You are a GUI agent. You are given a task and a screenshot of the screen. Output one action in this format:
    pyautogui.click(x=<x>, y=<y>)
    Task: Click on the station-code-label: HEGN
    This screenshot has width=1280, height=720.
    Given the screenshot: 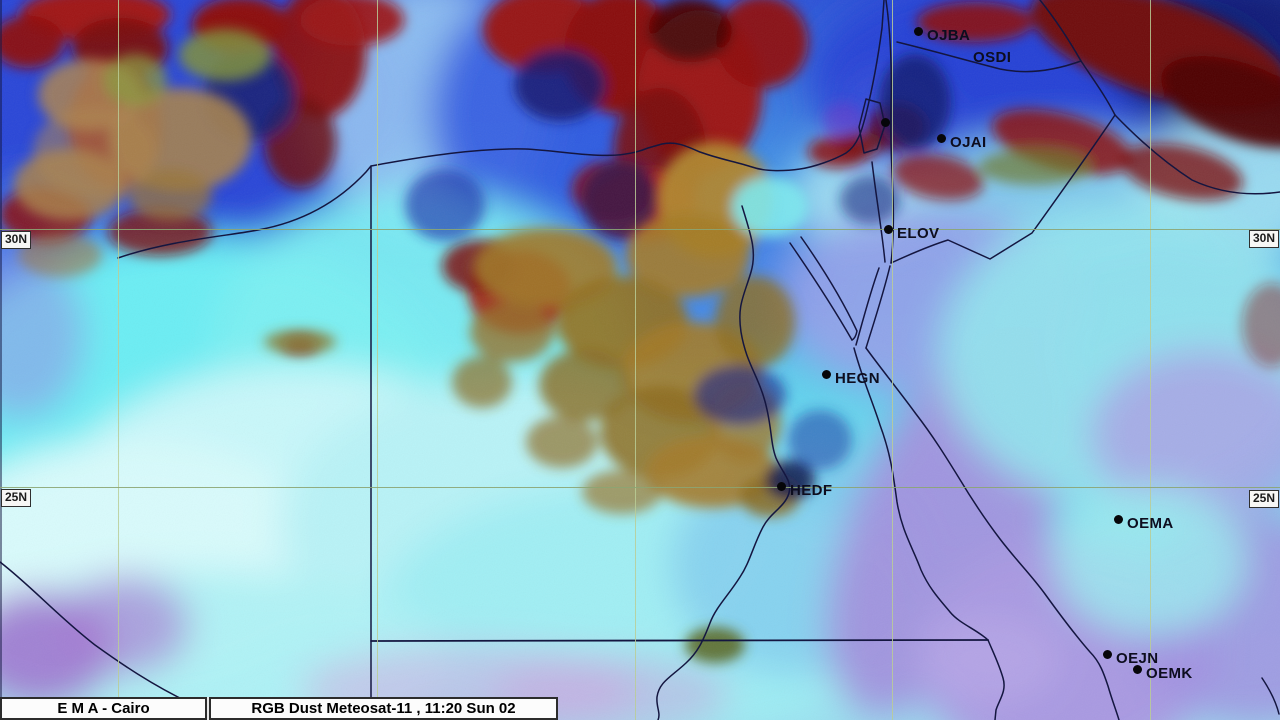 What is the action you would take?
    pyautogui.click(x=857, y=378)
    